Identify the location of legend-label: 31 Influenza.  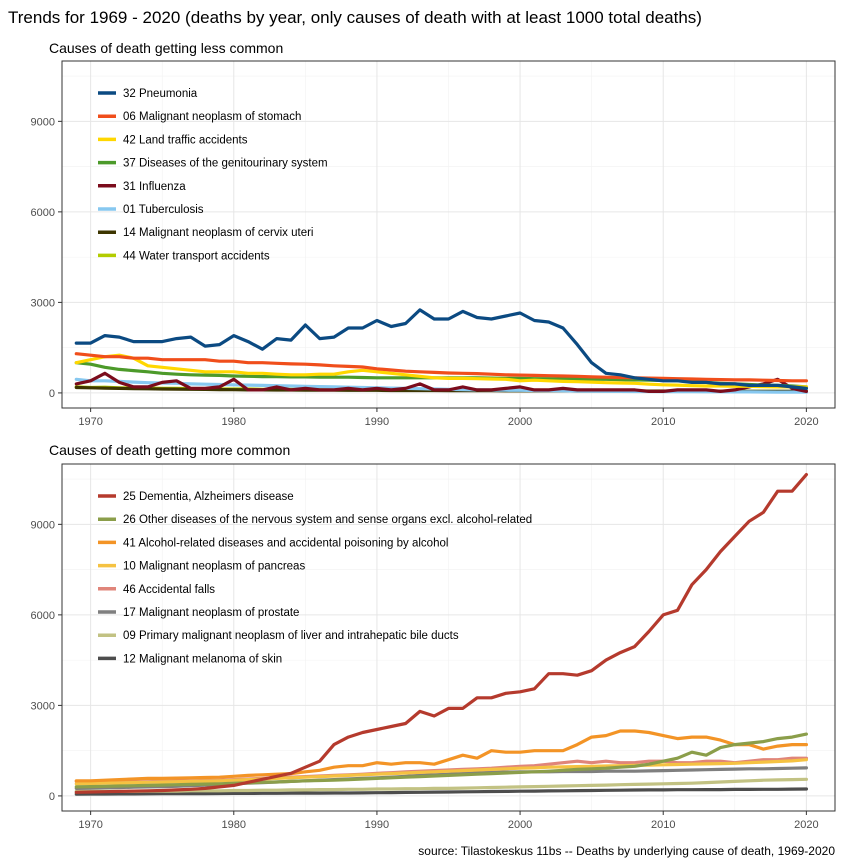
(154, 187).